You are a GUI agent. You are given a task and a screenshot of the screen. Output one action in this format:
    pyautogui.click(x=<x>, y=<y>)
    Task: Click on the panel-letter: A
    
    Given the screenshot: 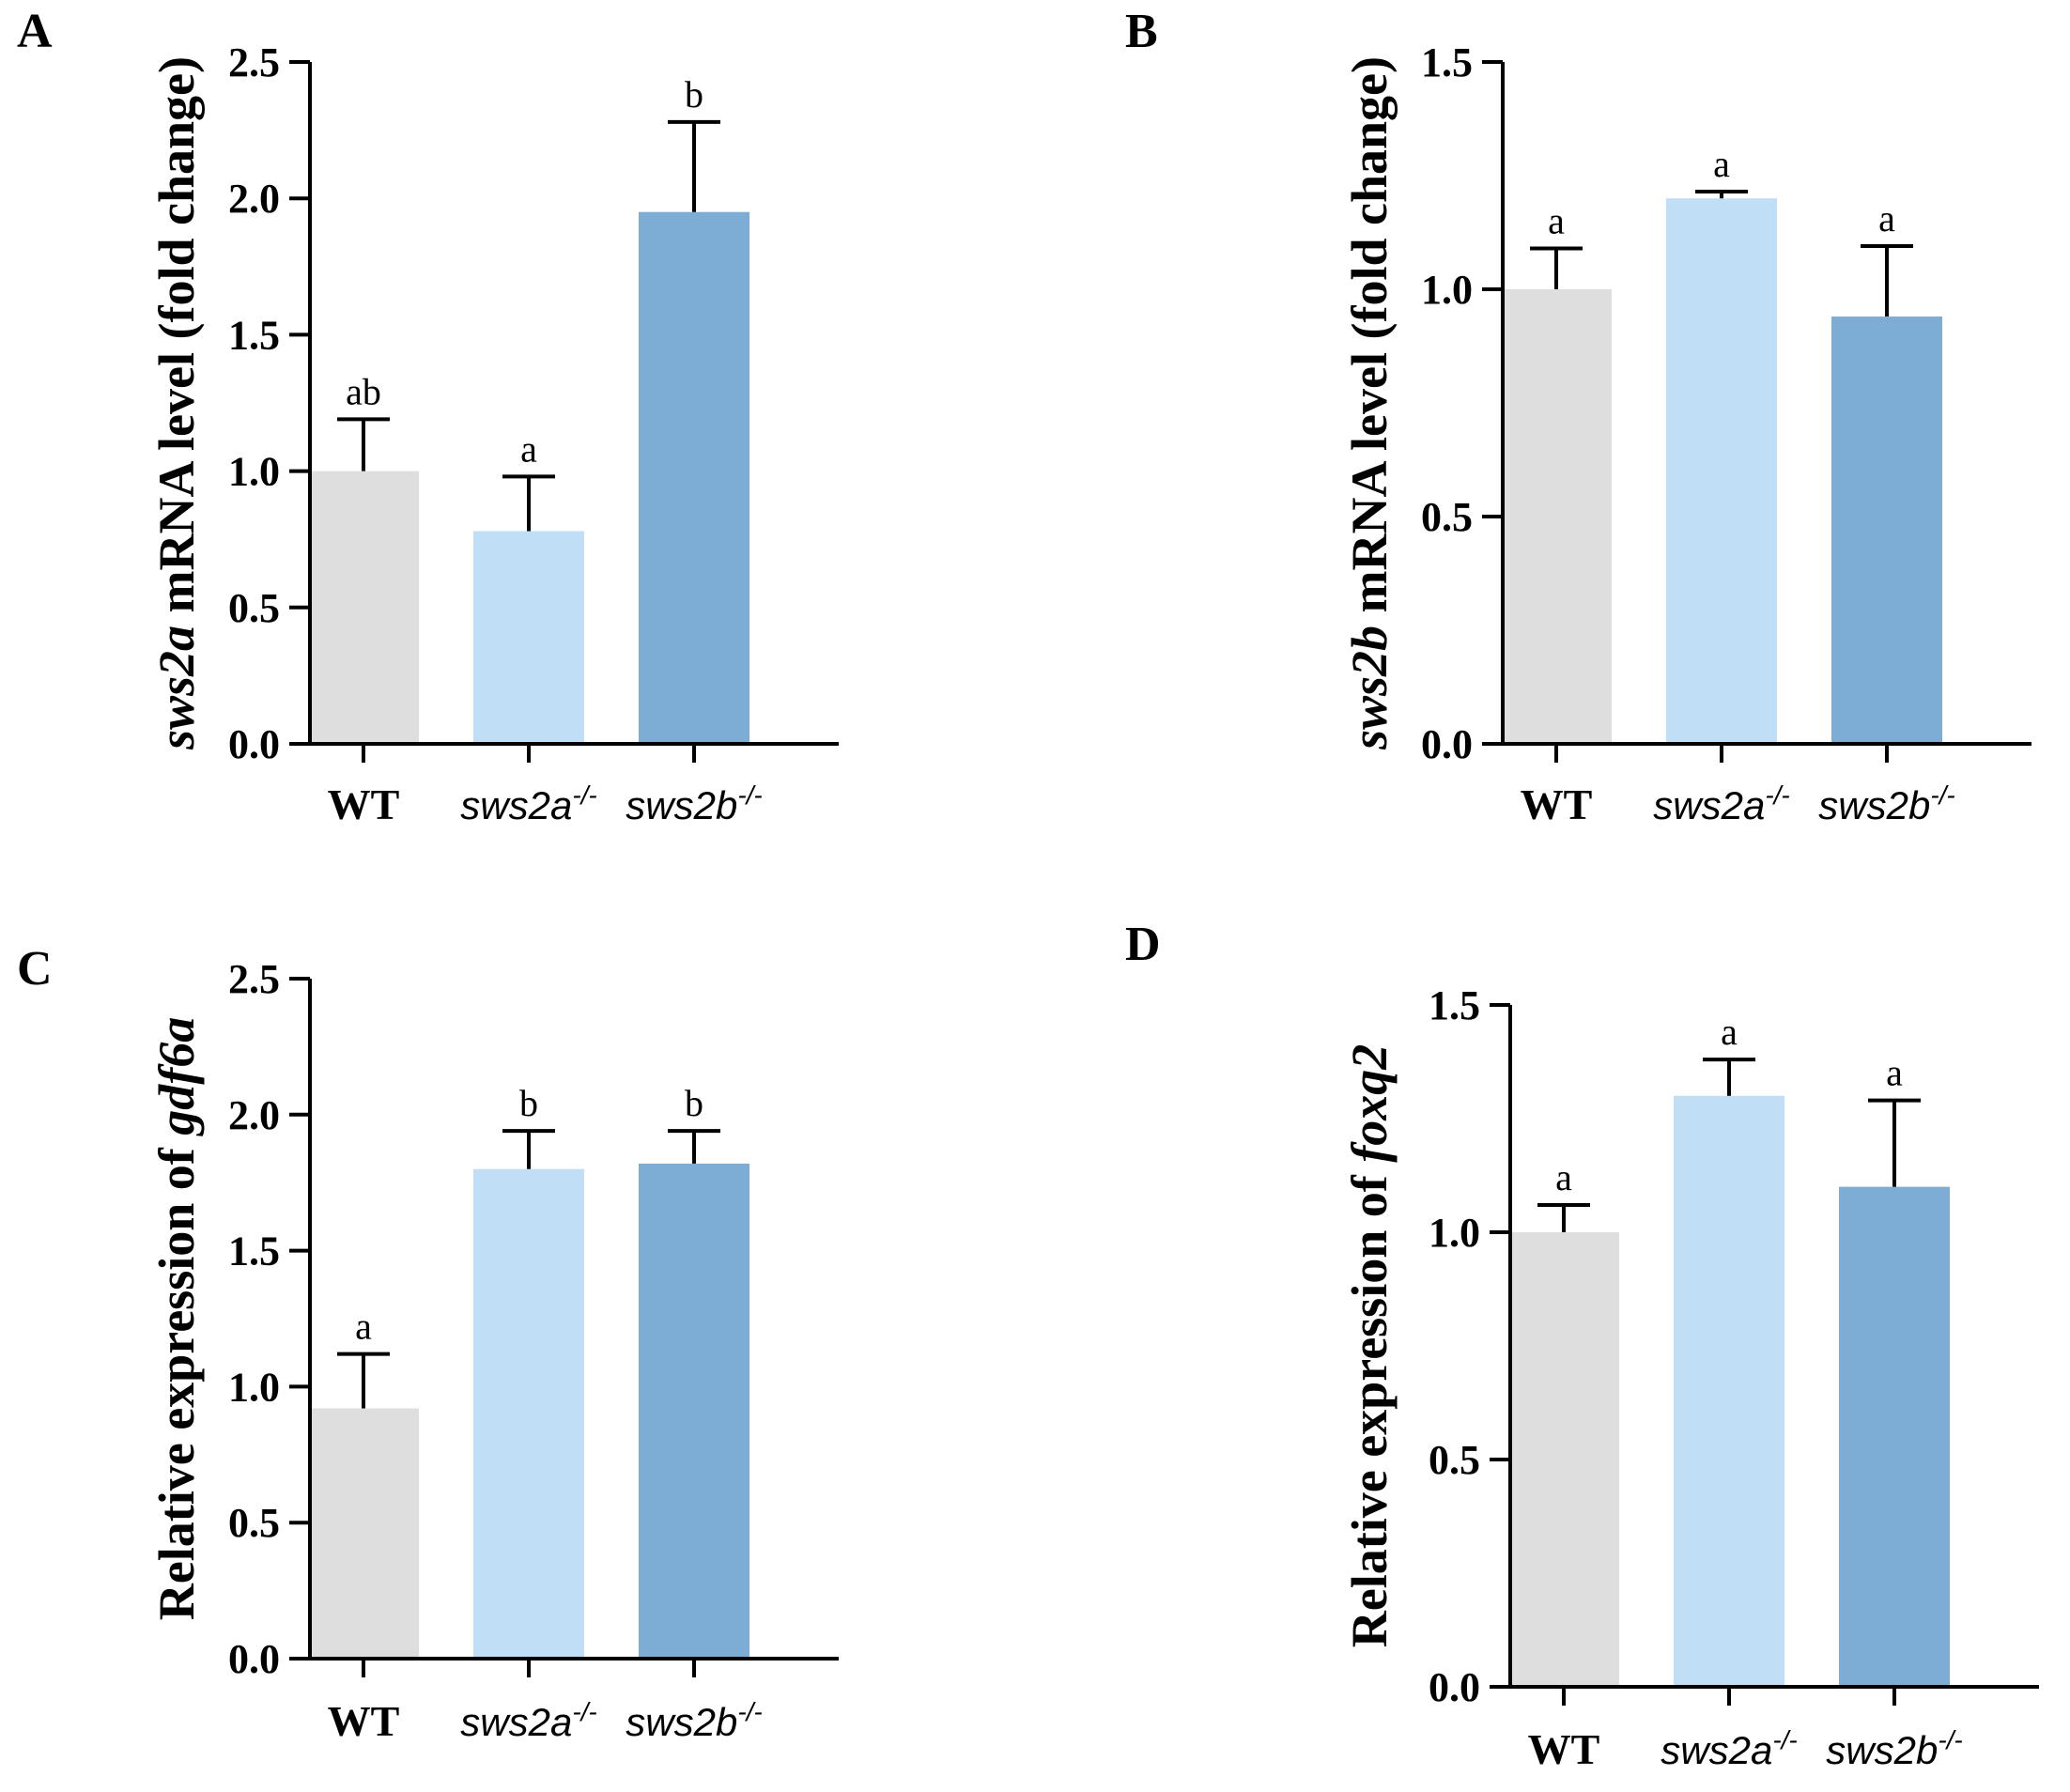 What is the action you would take?
    pyautogui.click(x=35, y=31)
    